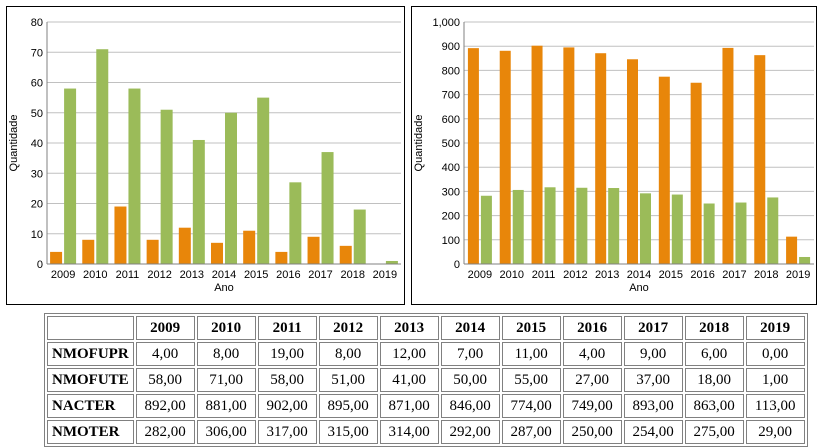 This screenshot has width=827, height=447. What do you see at coordinates (40, 265) in the screenshot?
I see `left-y-tick-label: 0` at bounding box center [40, 265].